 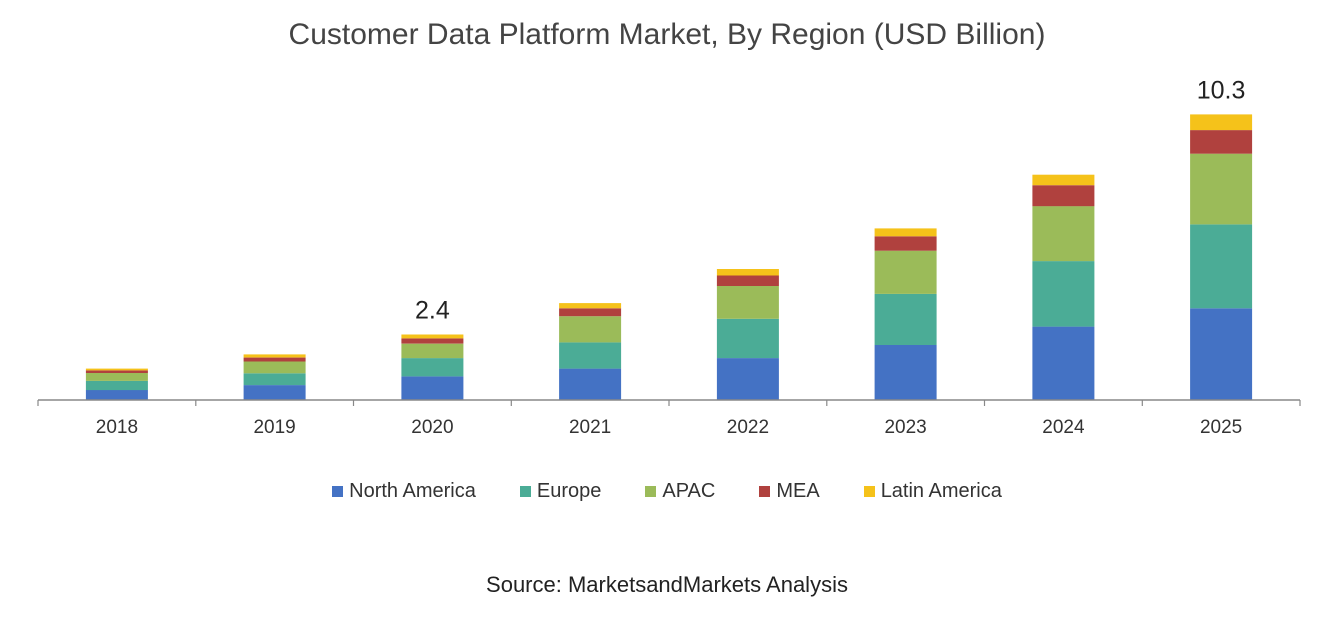 What do you see at coordinates (1063, 427) in the screenshot?
I see `x-tick-label-2024: 2024` at bounding box center [1063, 427].